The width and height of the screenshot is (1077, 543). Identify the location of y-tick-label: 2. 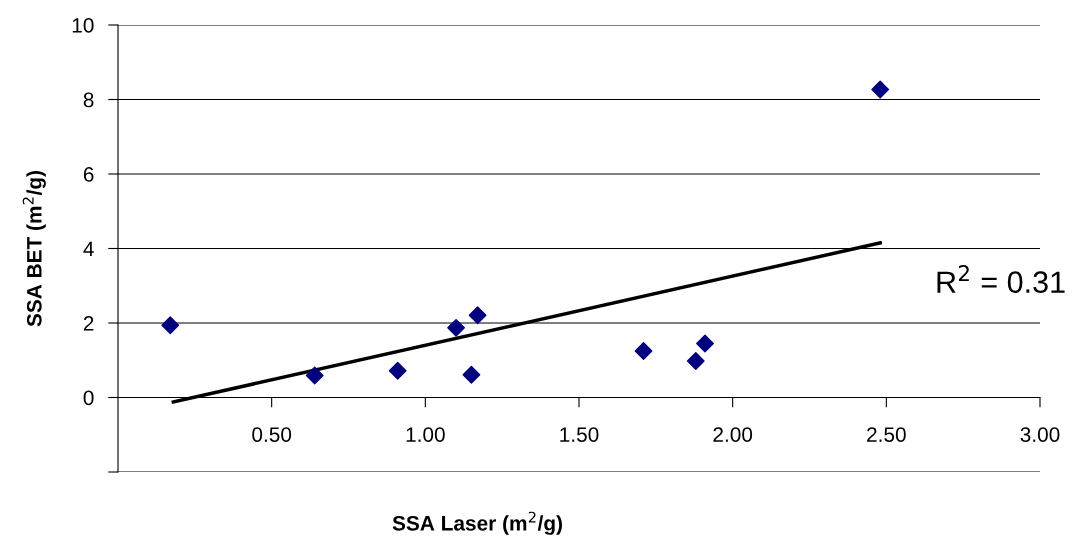
(88, 323).